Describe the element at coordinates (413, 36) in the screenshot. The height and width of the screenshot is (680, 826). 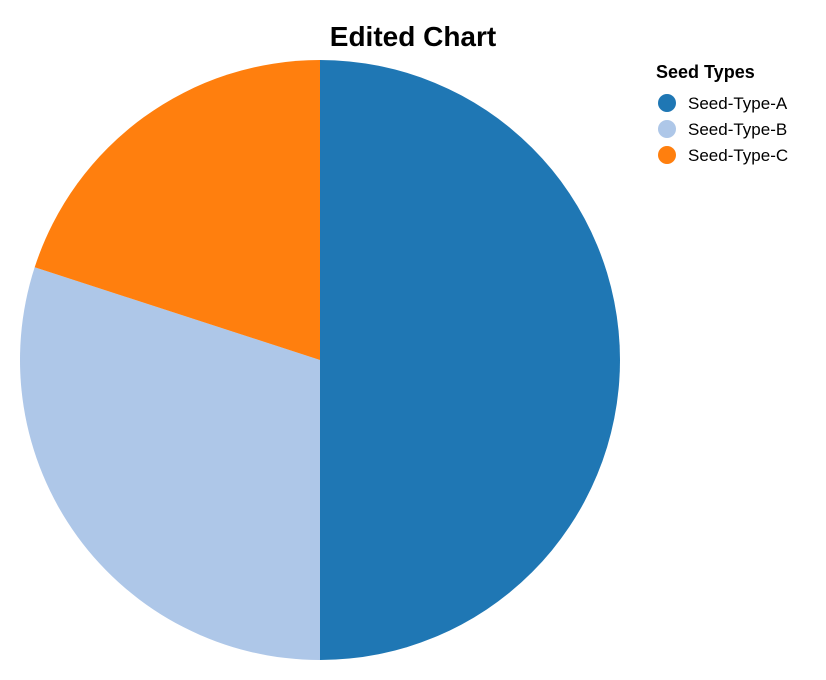
I see `chart-title: Edited Chart` at that location.